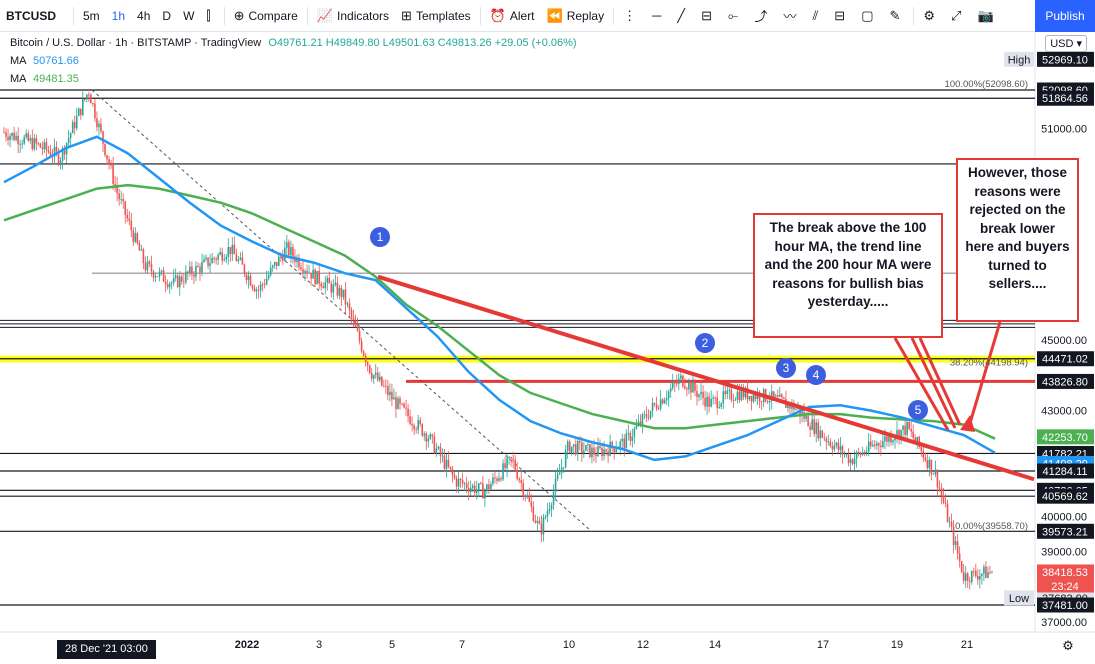 Image resolution: width=1095 pixels, height=664 pixels. What do you see at coordinates (791, 16) in the screenshot?
I see `drawing-polyline-tool: 〰` at bounding box center [791, 16].